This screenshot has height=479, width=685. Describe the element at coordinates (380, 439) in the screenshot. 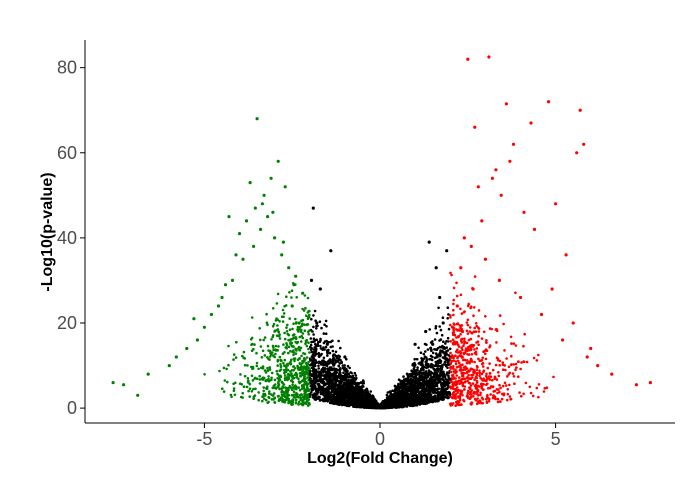

I see `x-tick-label: 0` at that location.